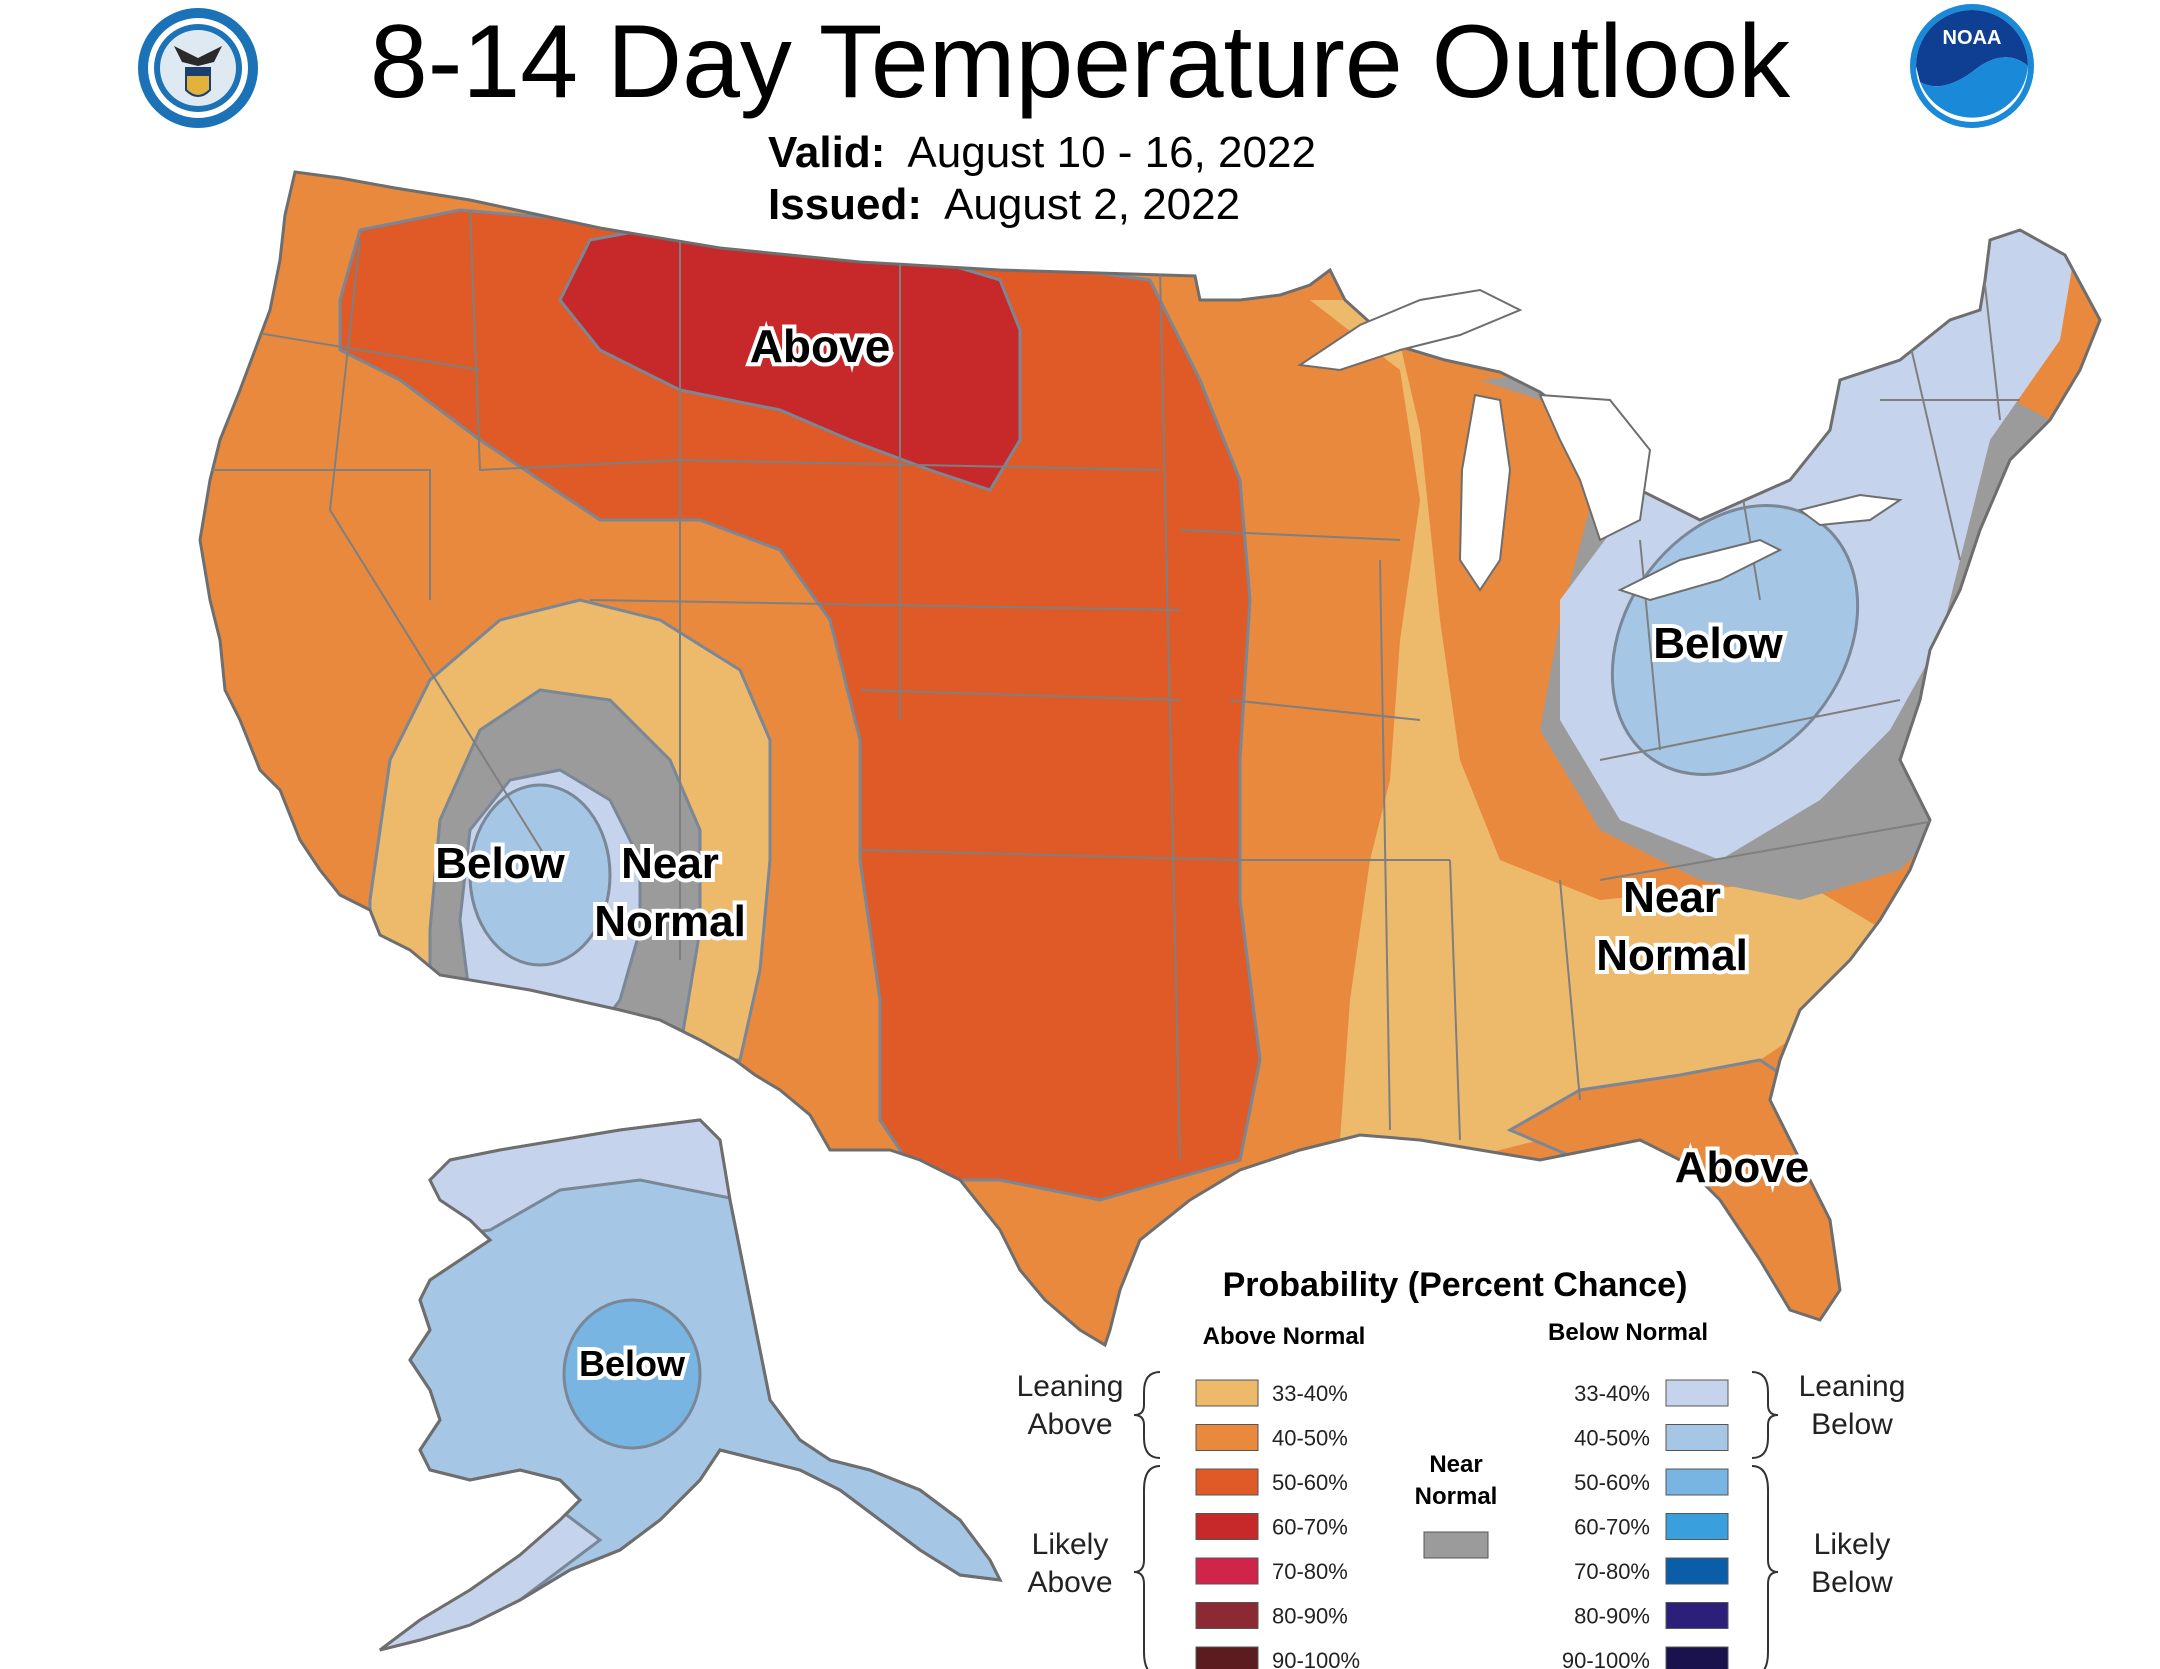 This screenshot has width=2160, height=1669. Describe the element at coordinates (1628, 1332) in the screenshot. I see `legend-below-header: Below Normal` at that location.